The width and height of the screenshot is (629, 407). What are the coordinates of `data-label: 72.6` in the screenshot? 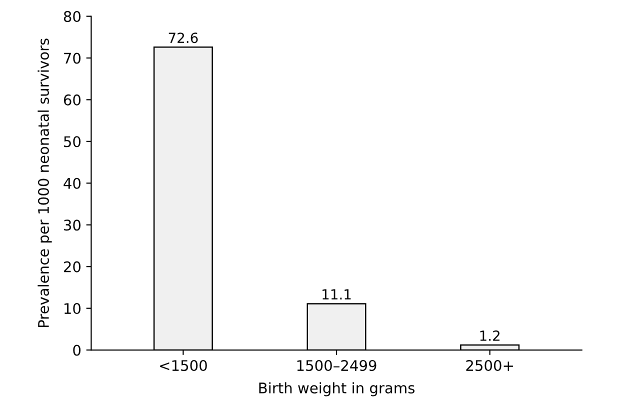 It's located at (183, 38).